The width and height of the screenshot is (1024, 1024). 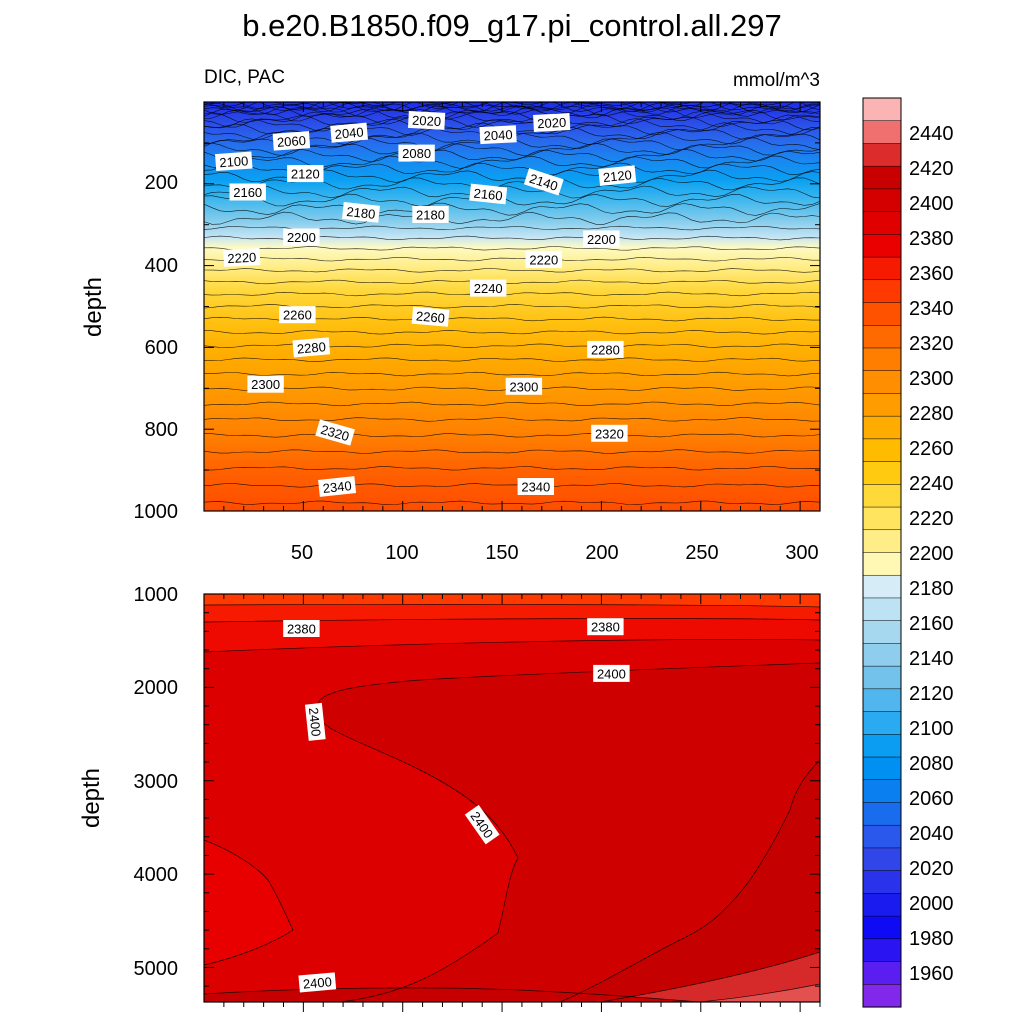 What do you see at coordinates (931, 659) in the screenshot?
I see `colorbar-label: 2140` at bounding box center [931, 659].